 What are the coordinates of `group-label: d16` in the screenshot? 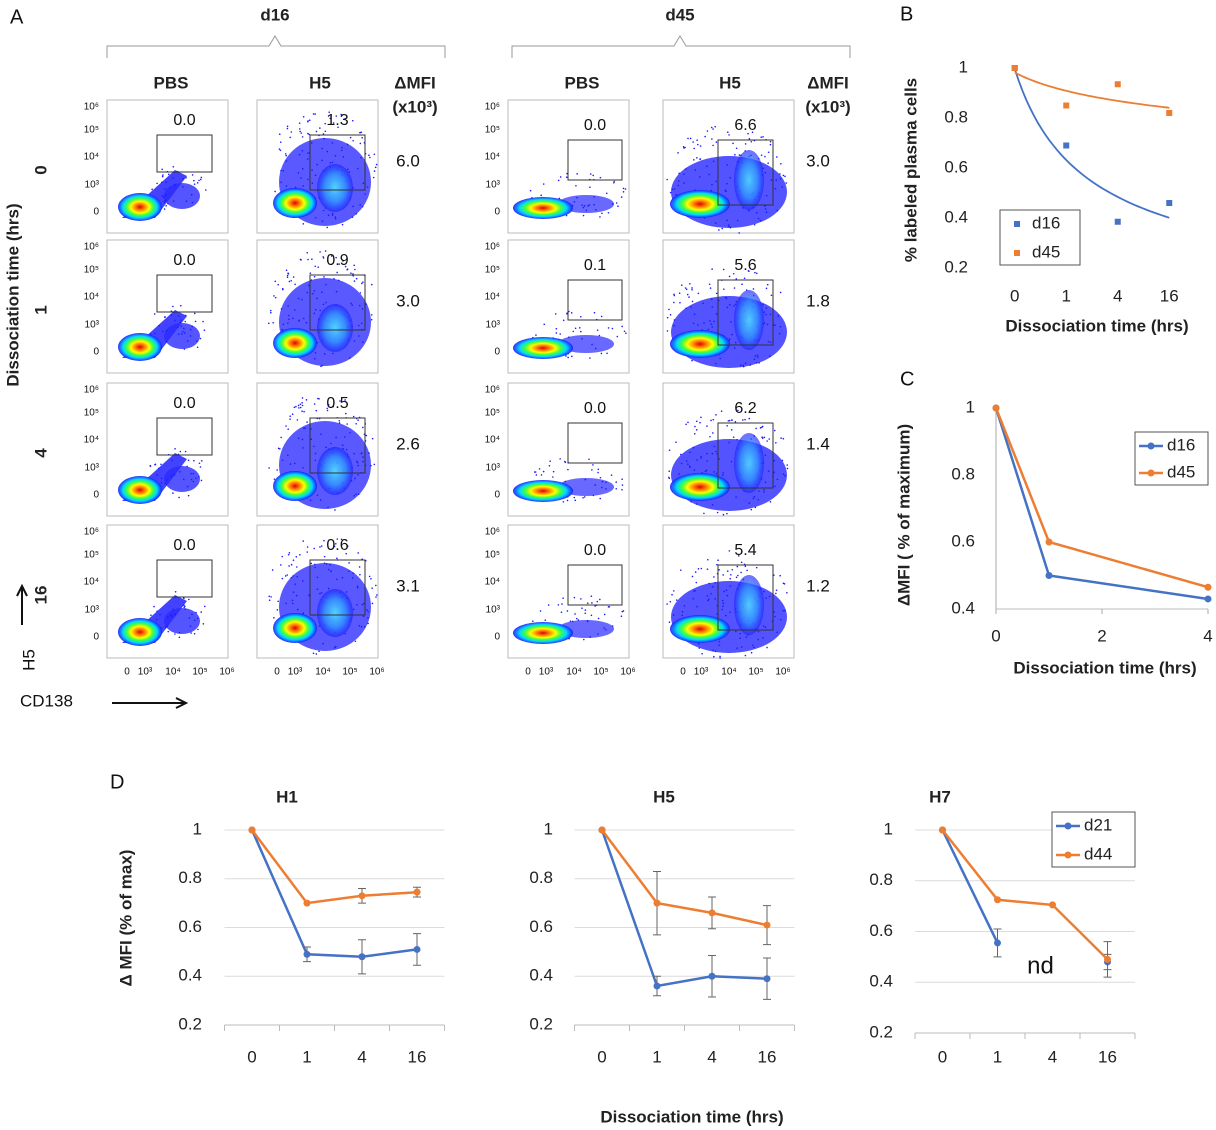 It's located at (274, 14).